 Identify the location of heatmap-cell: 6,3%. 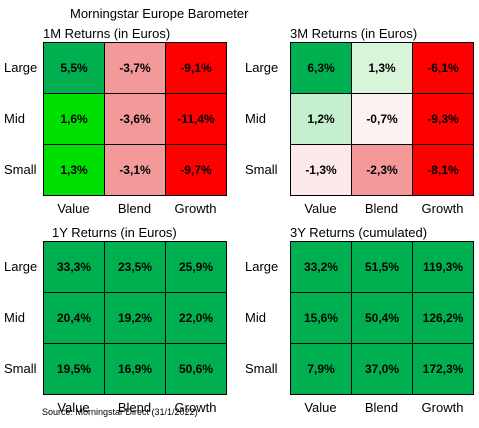
(321, 68).